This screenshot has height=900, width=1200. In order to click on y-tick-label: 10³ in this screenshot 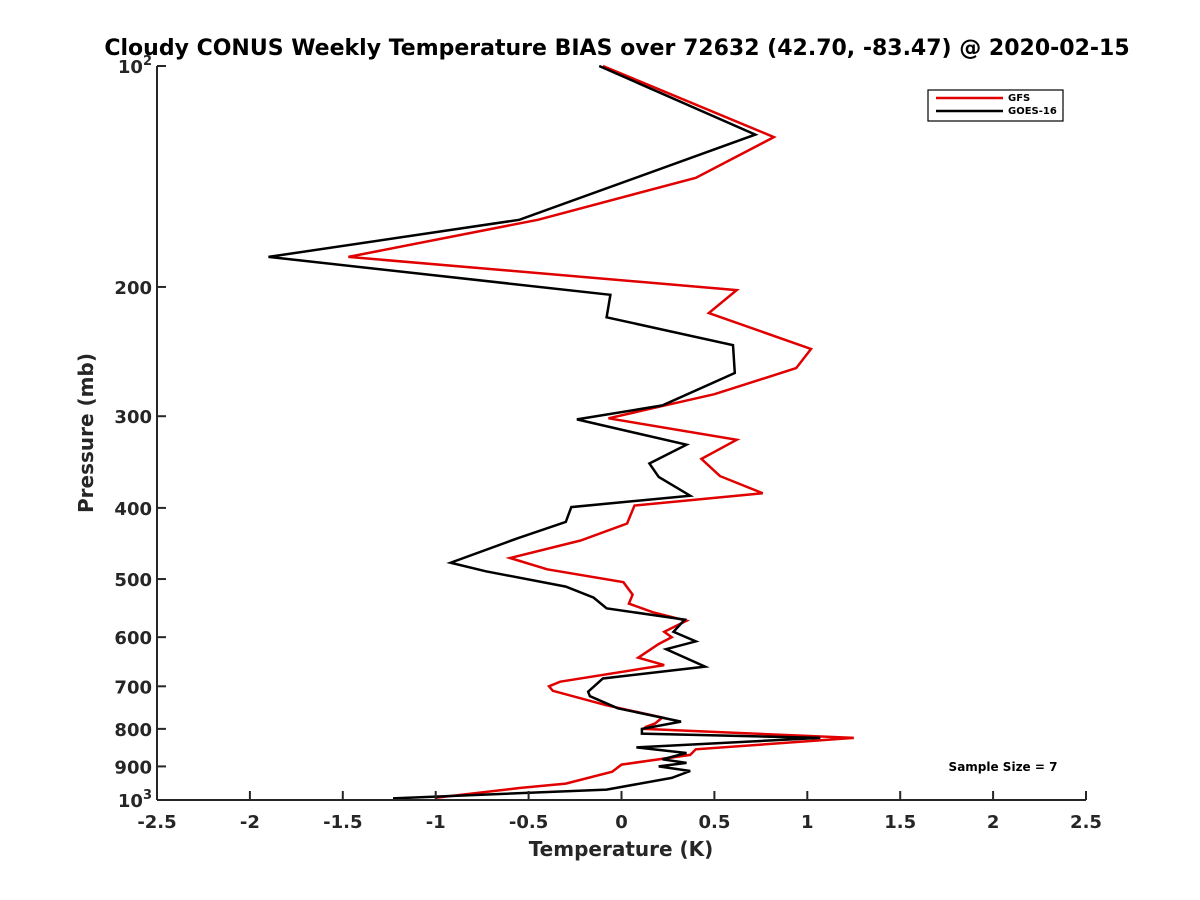, I will do `click(135, 800)`.